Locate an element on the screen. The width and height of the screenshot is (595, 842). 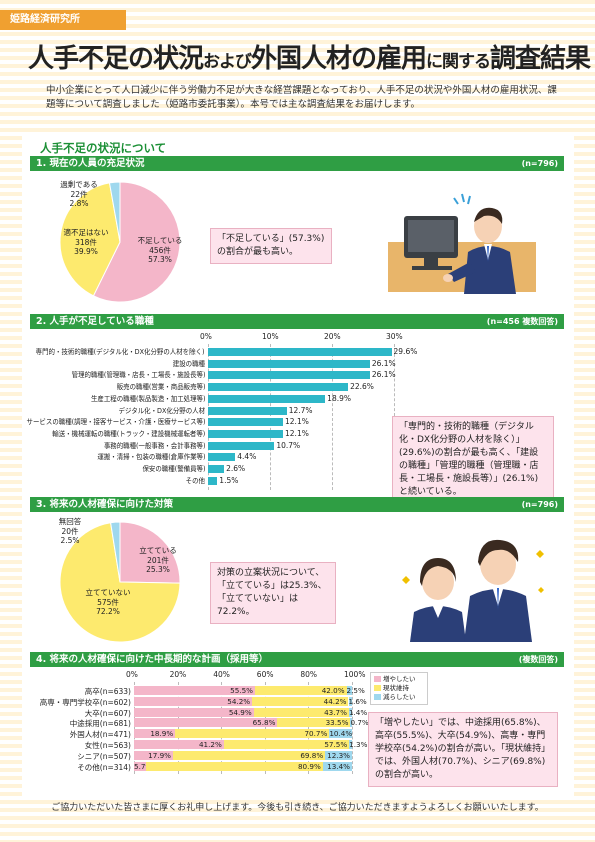
bar4-segment: 44.2% is located at coordinates (300, 701).